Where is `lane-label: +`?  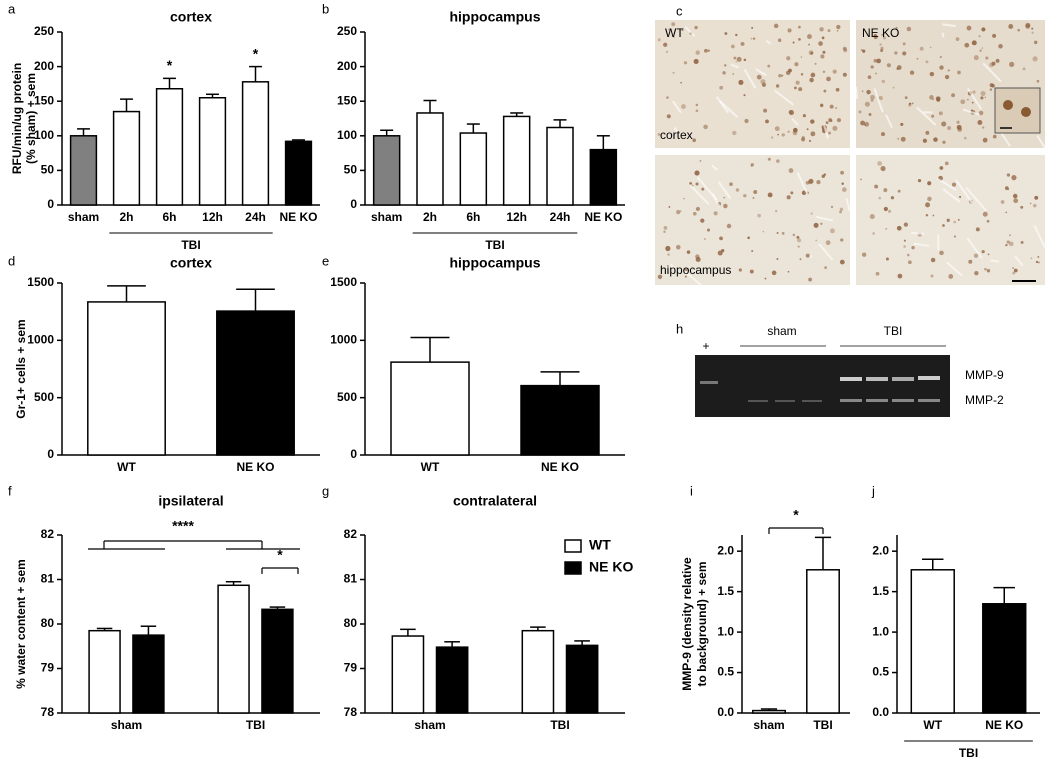 lane-label: + is located at coordinates (705, 346).